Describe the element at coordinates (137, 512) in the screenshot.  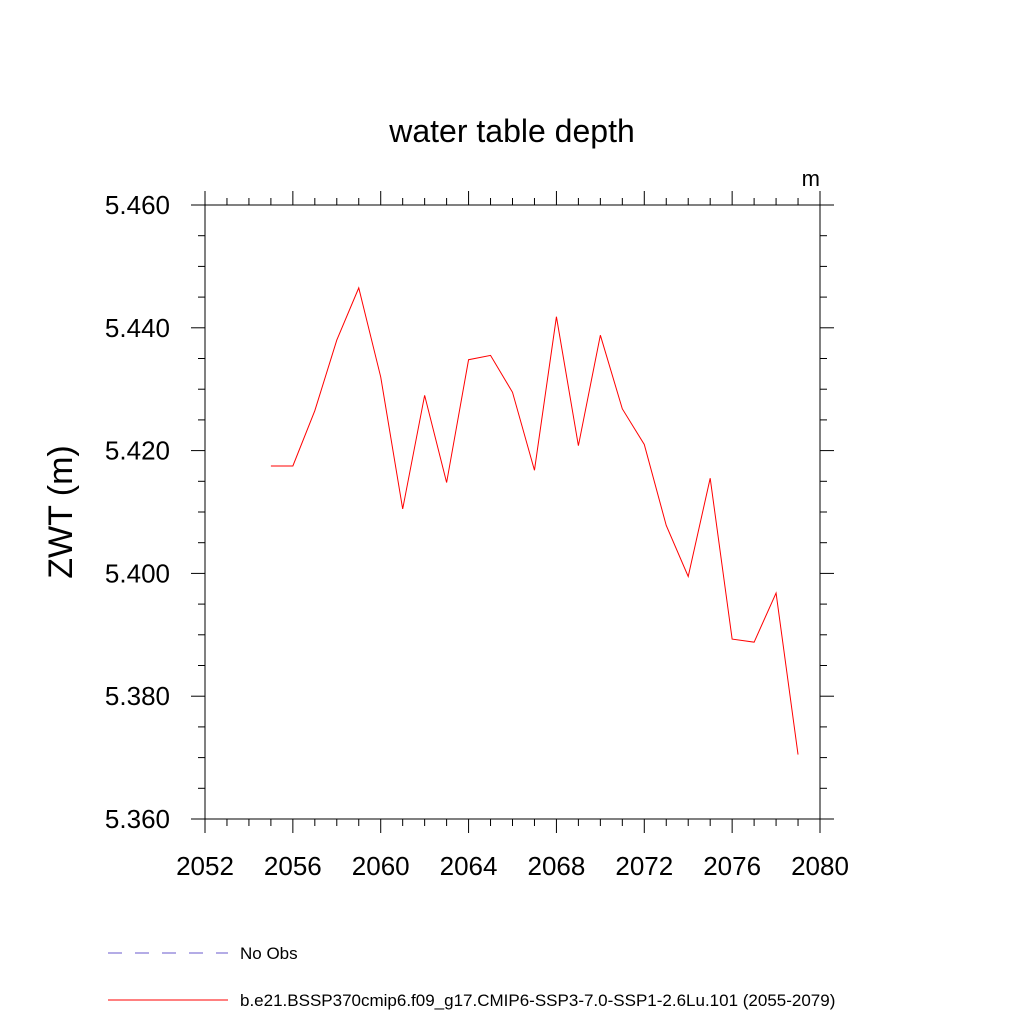
I see `y-axis-tick-labels: 5.360 5.380 5.400 5.420 5.440 5.460` at that location.